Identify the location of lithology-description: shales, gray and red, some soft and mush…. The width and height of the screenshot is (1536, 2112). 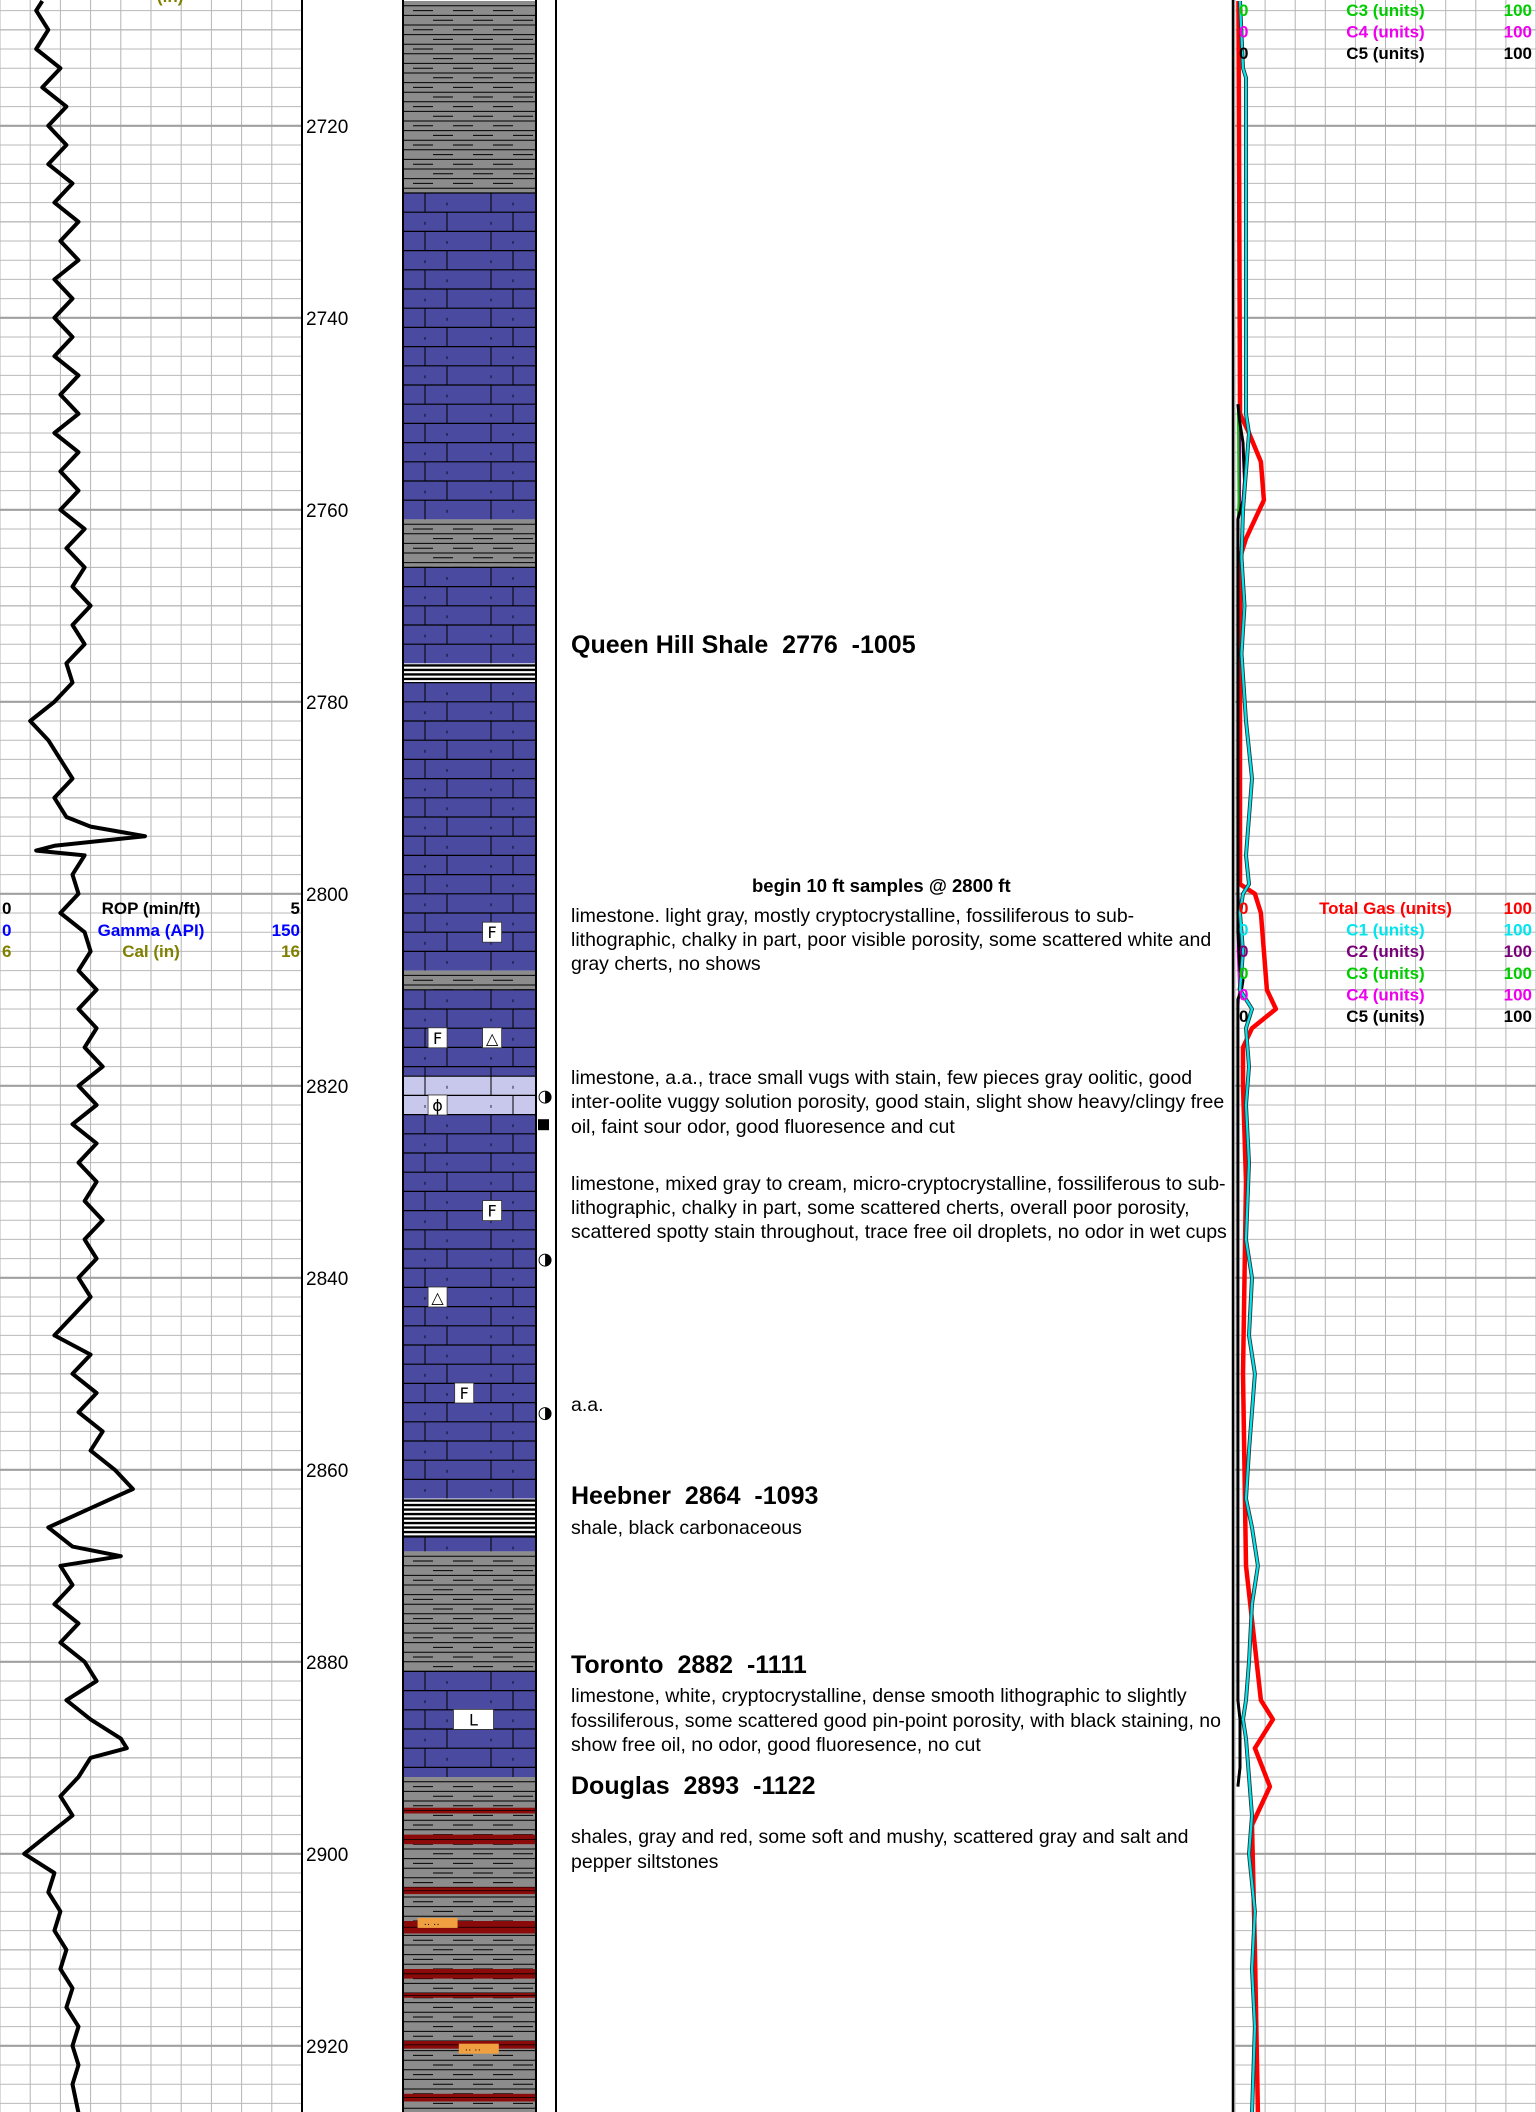
(880, 1849).